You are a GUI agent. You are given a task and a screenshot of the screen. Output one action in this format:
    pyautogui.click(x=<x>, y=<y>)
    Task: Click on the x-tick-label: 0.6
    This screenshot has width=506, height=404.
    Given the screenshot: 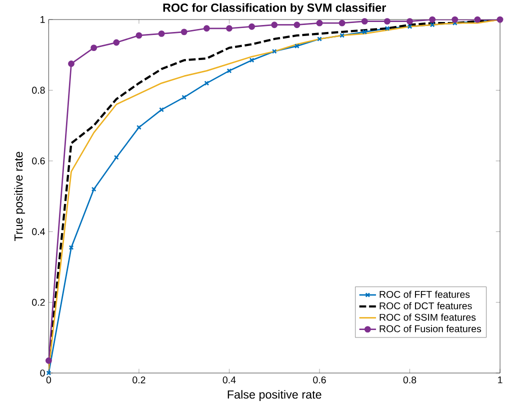 What is the action you would take?
    pyautogui.click(x=319, y=380)
    